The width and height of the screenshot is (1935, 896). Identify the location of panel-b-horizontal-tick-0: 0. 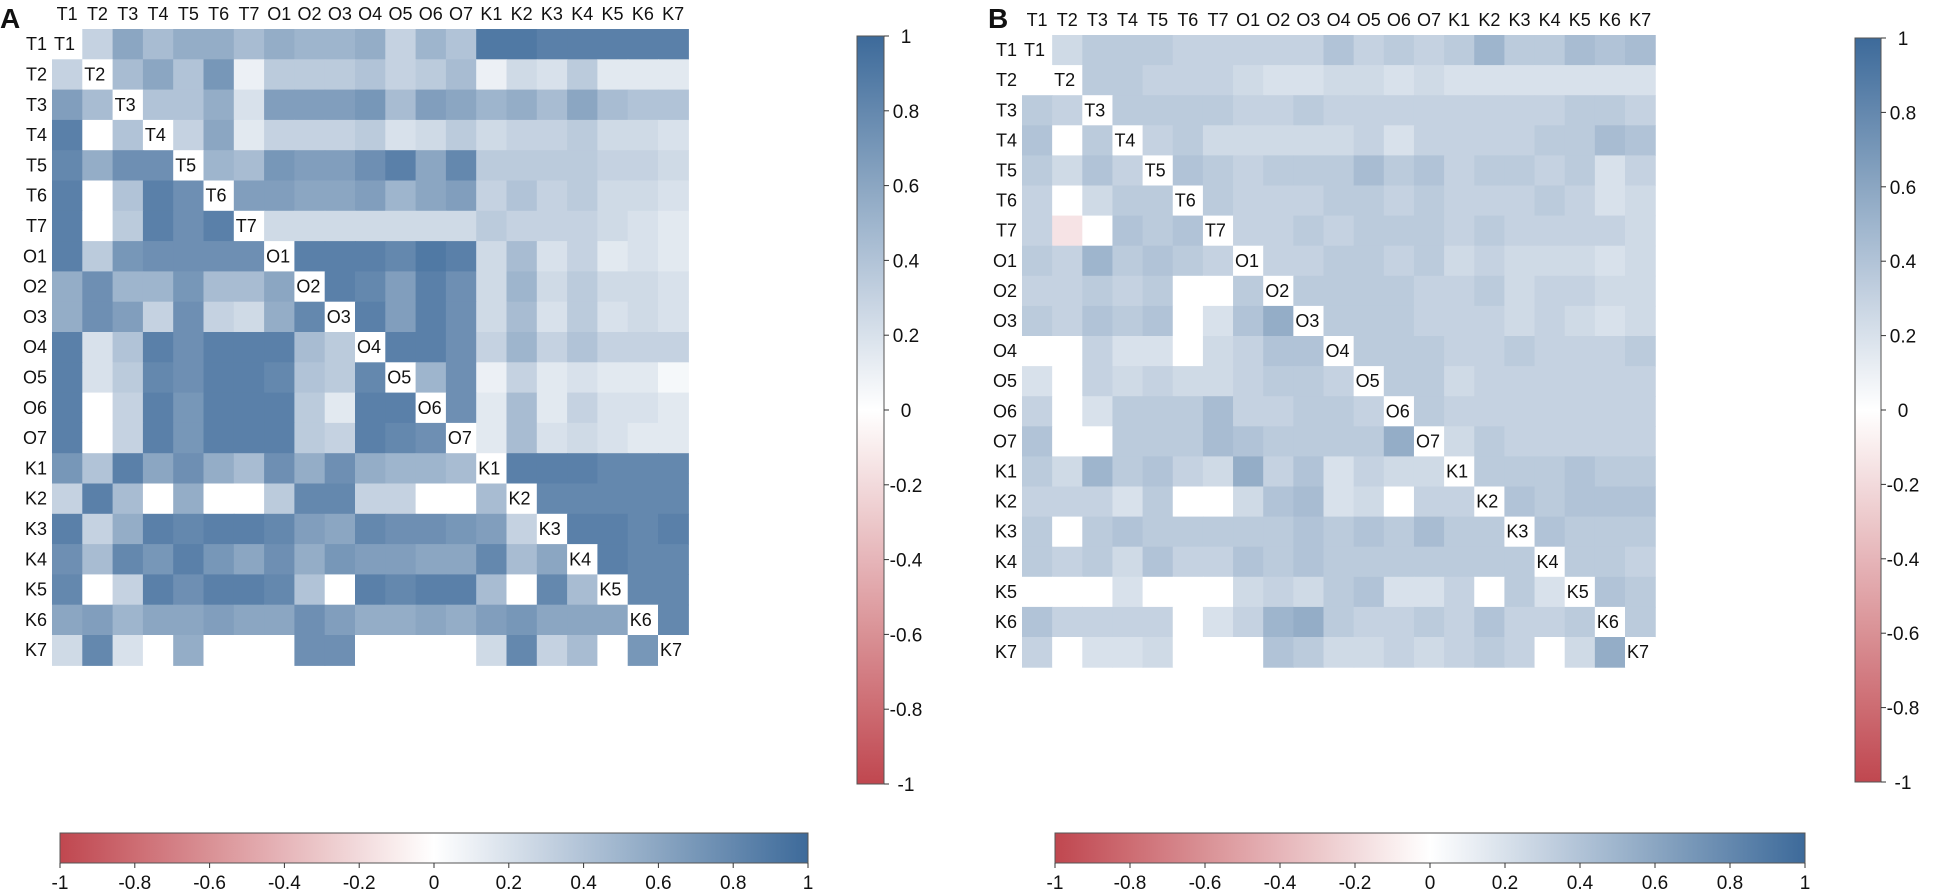
(1430, 883).